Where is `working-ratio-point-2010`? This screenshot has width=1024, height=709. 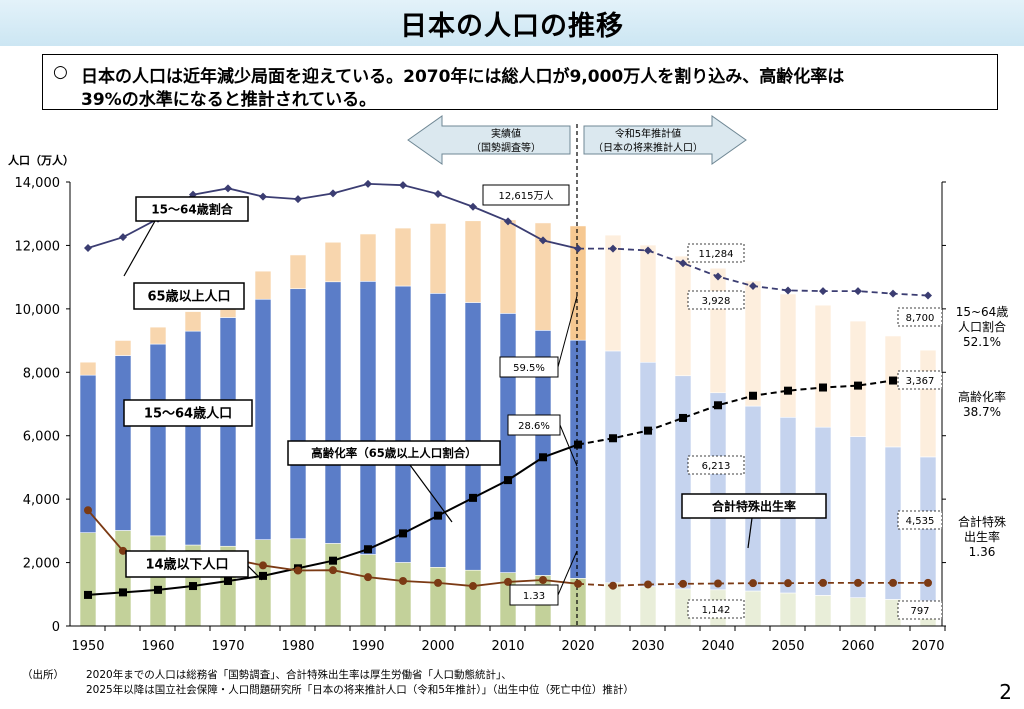 working-ratio-point-2010 is located at coordinates (508, 221).